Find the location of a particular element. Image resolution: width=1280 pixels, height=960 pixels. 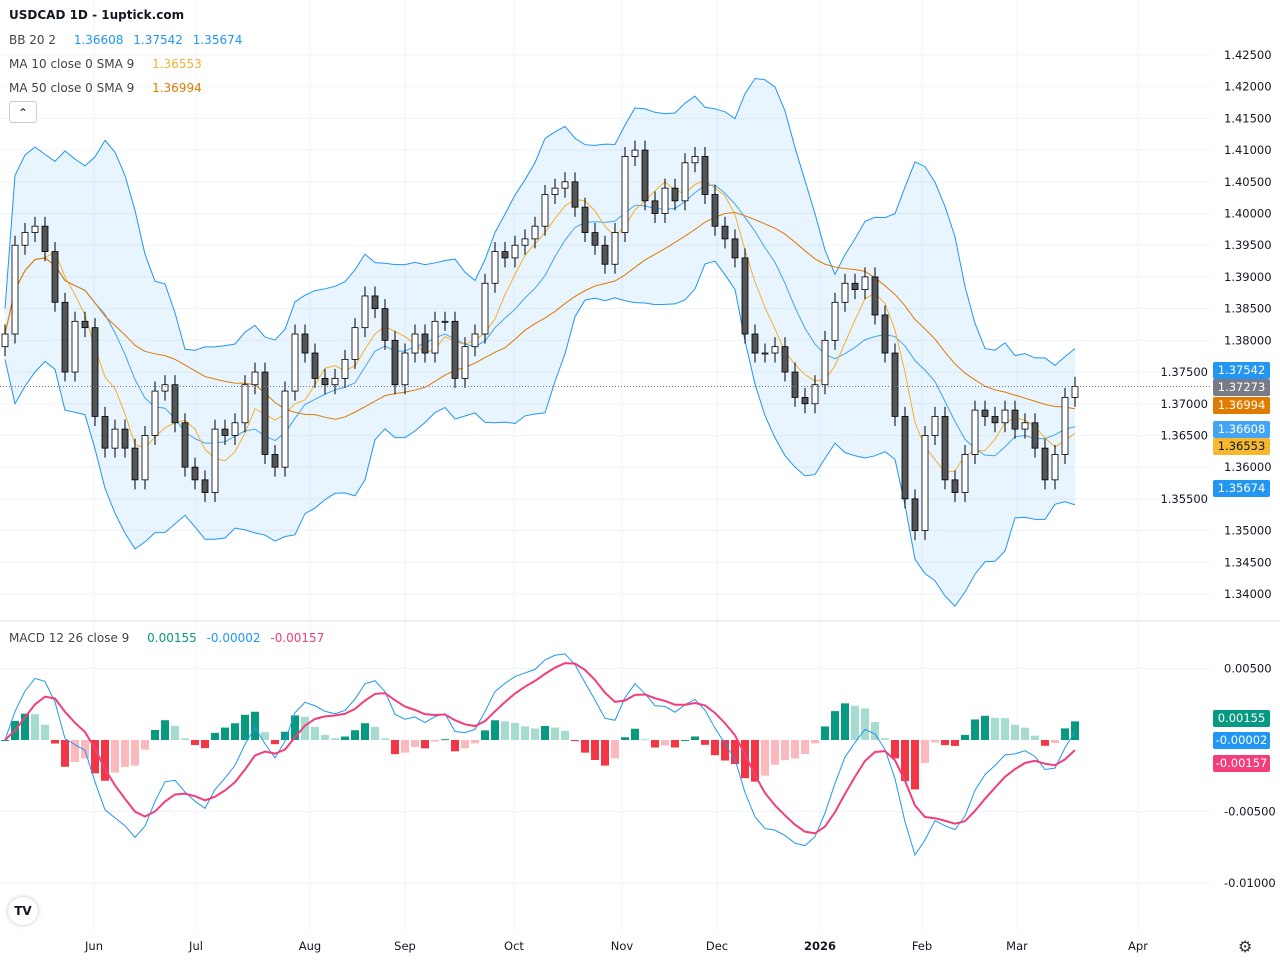

ma50-price-label: 1.36994 is located at coordinates (1241, 405).